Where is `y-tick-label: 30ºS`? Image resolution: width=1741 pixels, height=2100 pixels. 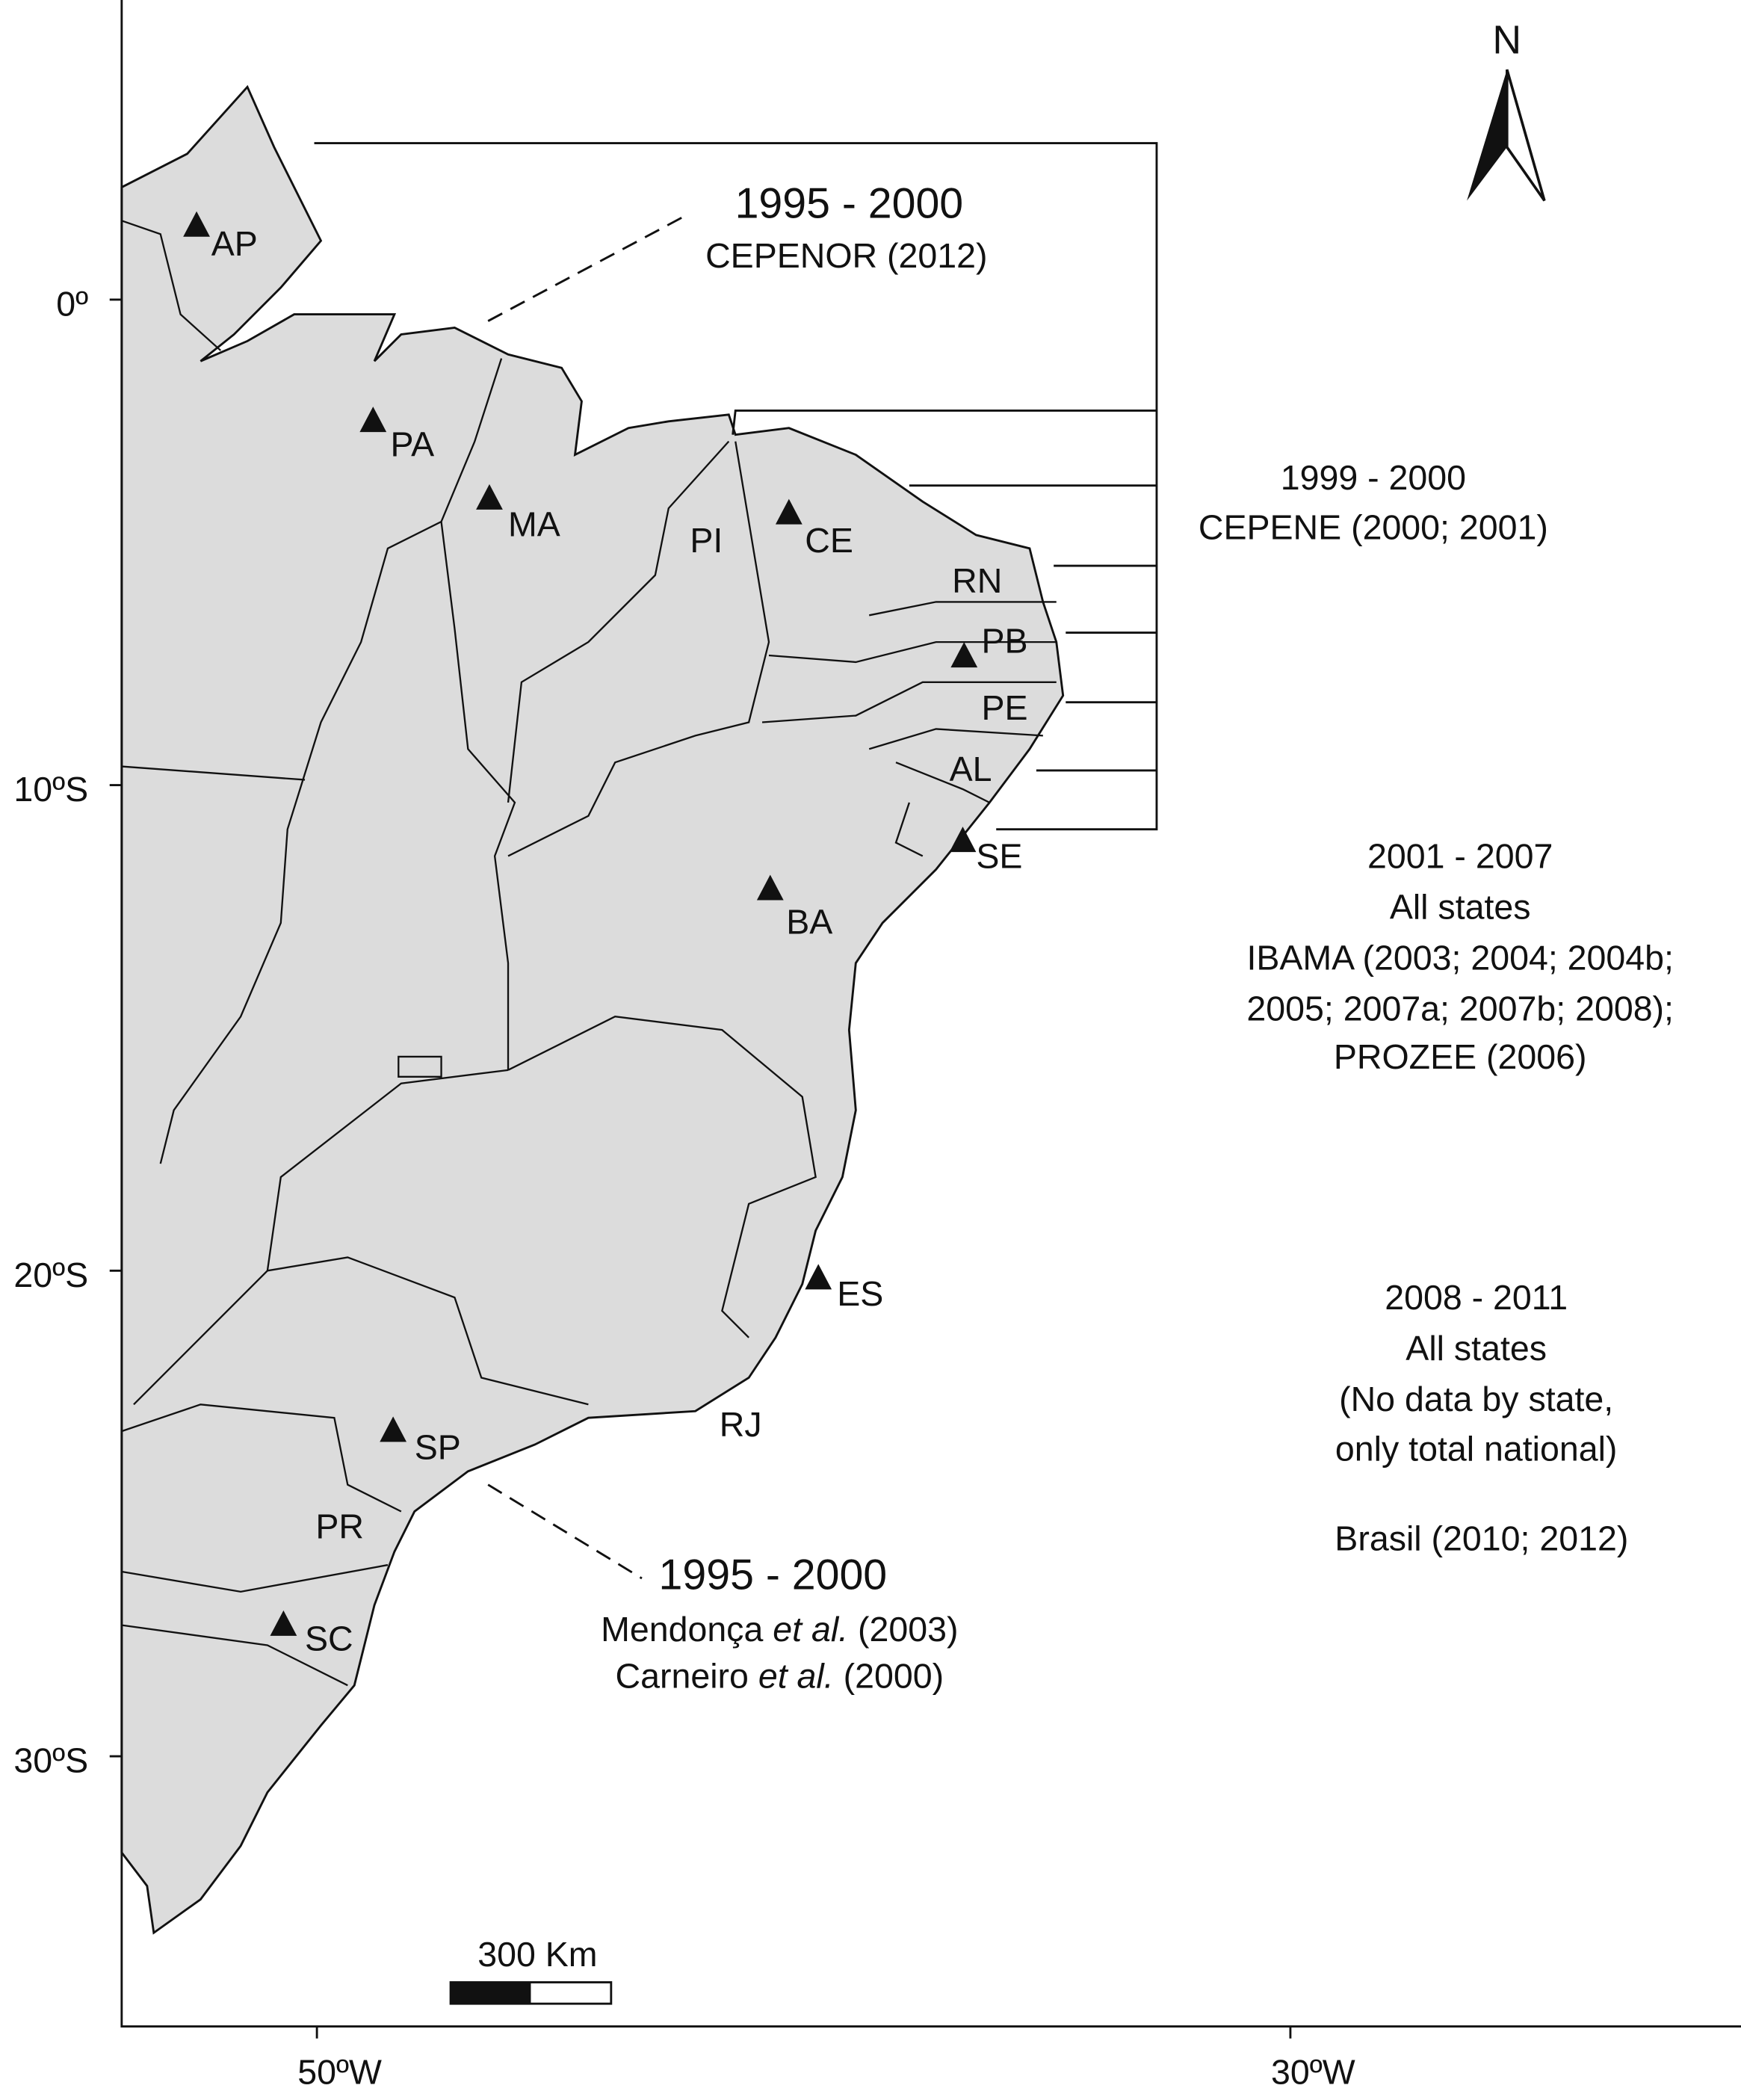 y-tick-label: 30ºS is located at coordinates (50, 1760).